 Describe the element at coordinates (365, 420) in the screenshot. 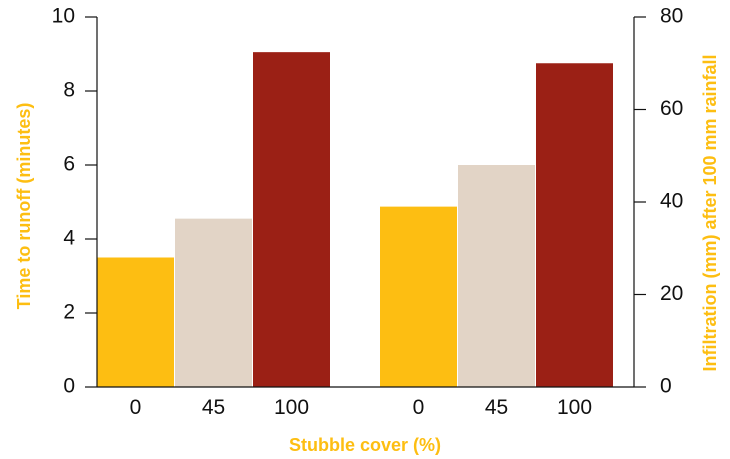

I see `x-axis: 0 45 100 0 45 100 Stubble cover (%)` at that location.